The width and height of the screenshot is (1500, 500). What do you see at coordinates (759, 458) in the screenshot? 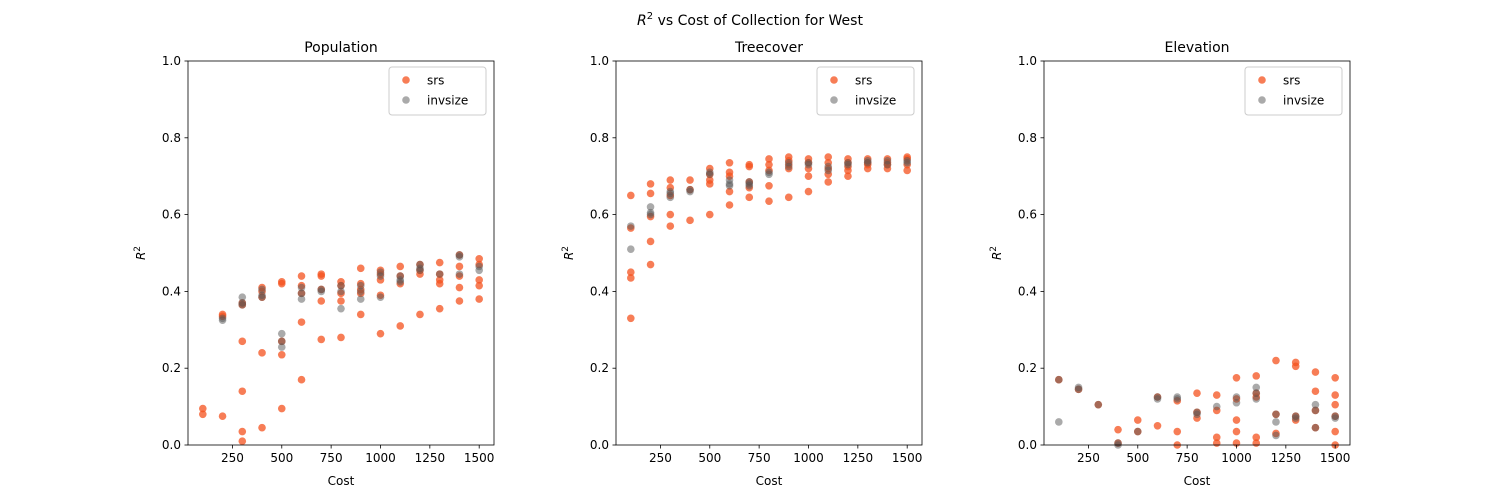
I see `treecover-x-tick-label: 750` at bounding box center [759, 458].